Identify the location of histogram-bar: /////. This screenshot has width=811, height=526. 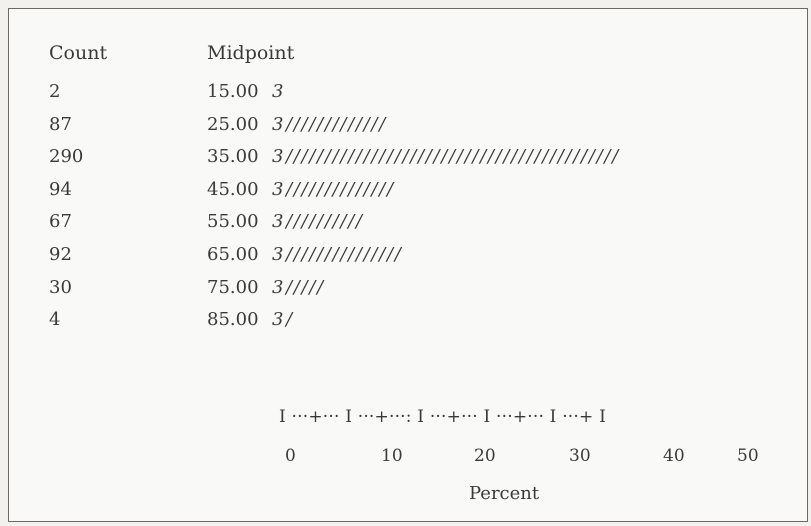
(305, 287).